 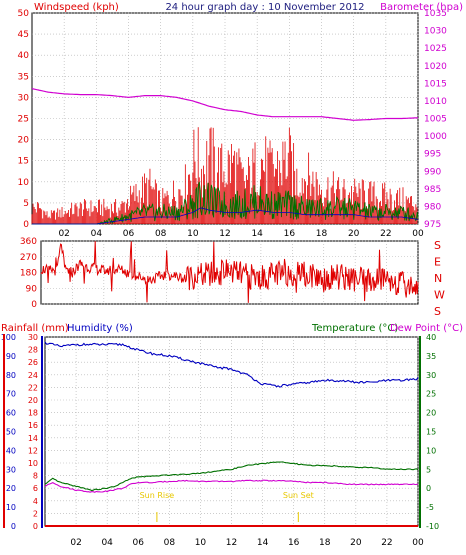 What do you see at coordinates (426, 328) in the screenshot?
I see `dewpoint-axis-label: Dew Point (°C)` at bounding box center [426, 328].